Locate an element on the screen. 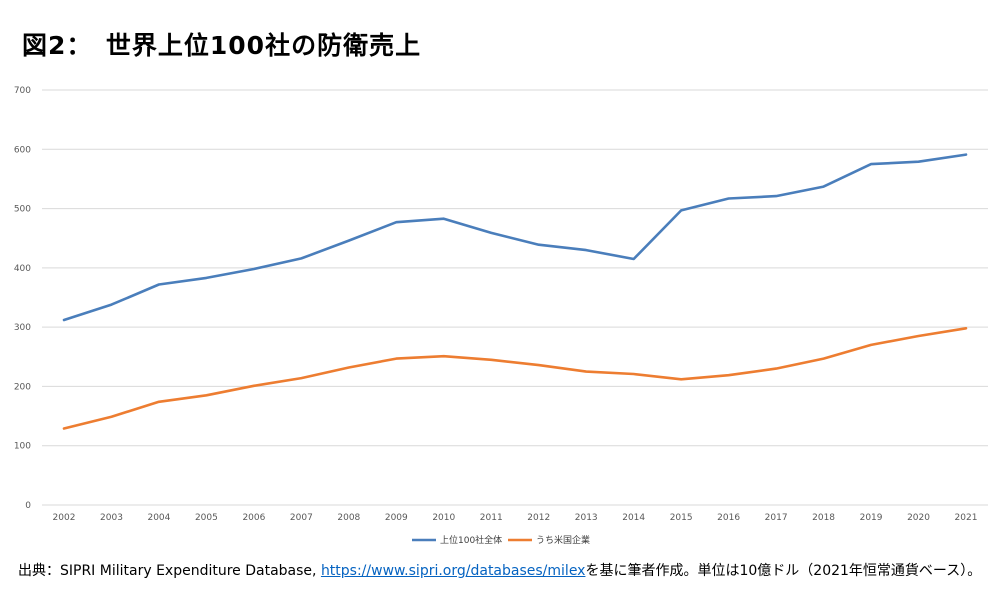 The width and height of the screenshot is (1000, 589). y-tick-label: 700 is located at coordinates (22, 91).